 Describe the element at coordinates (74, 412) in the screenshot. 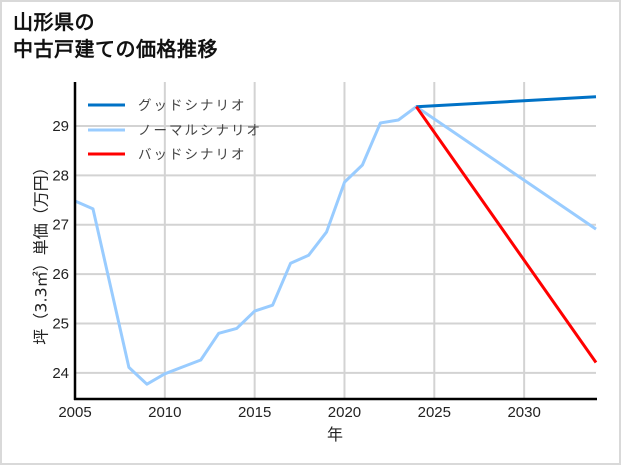

I see `x-tick-label: 2005` at that location.